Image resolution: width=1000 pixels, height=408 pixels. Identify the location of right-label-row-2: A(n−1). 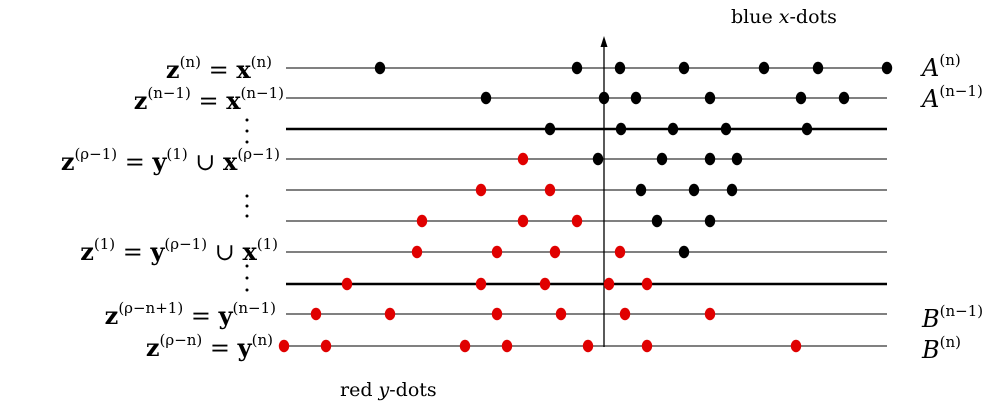
(951, 97).